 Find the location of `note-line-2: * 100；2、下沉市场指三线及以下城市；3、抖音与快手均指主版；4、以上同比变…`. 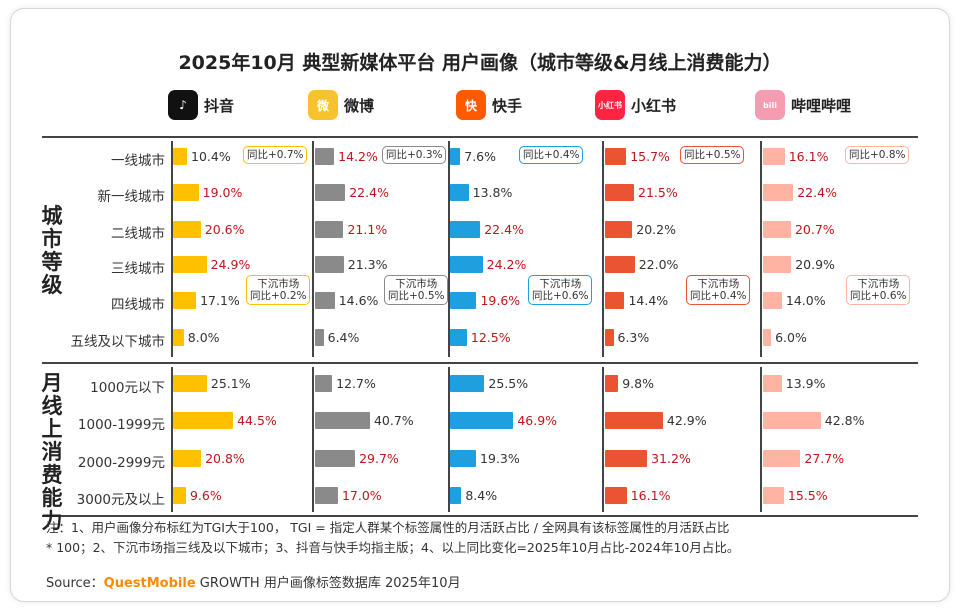

note-line-2: * 100；2、下沉市场指三线及以下城市；3、抖音与快手均指主版；4、以上同比变… is located at coordinates (393, 547).